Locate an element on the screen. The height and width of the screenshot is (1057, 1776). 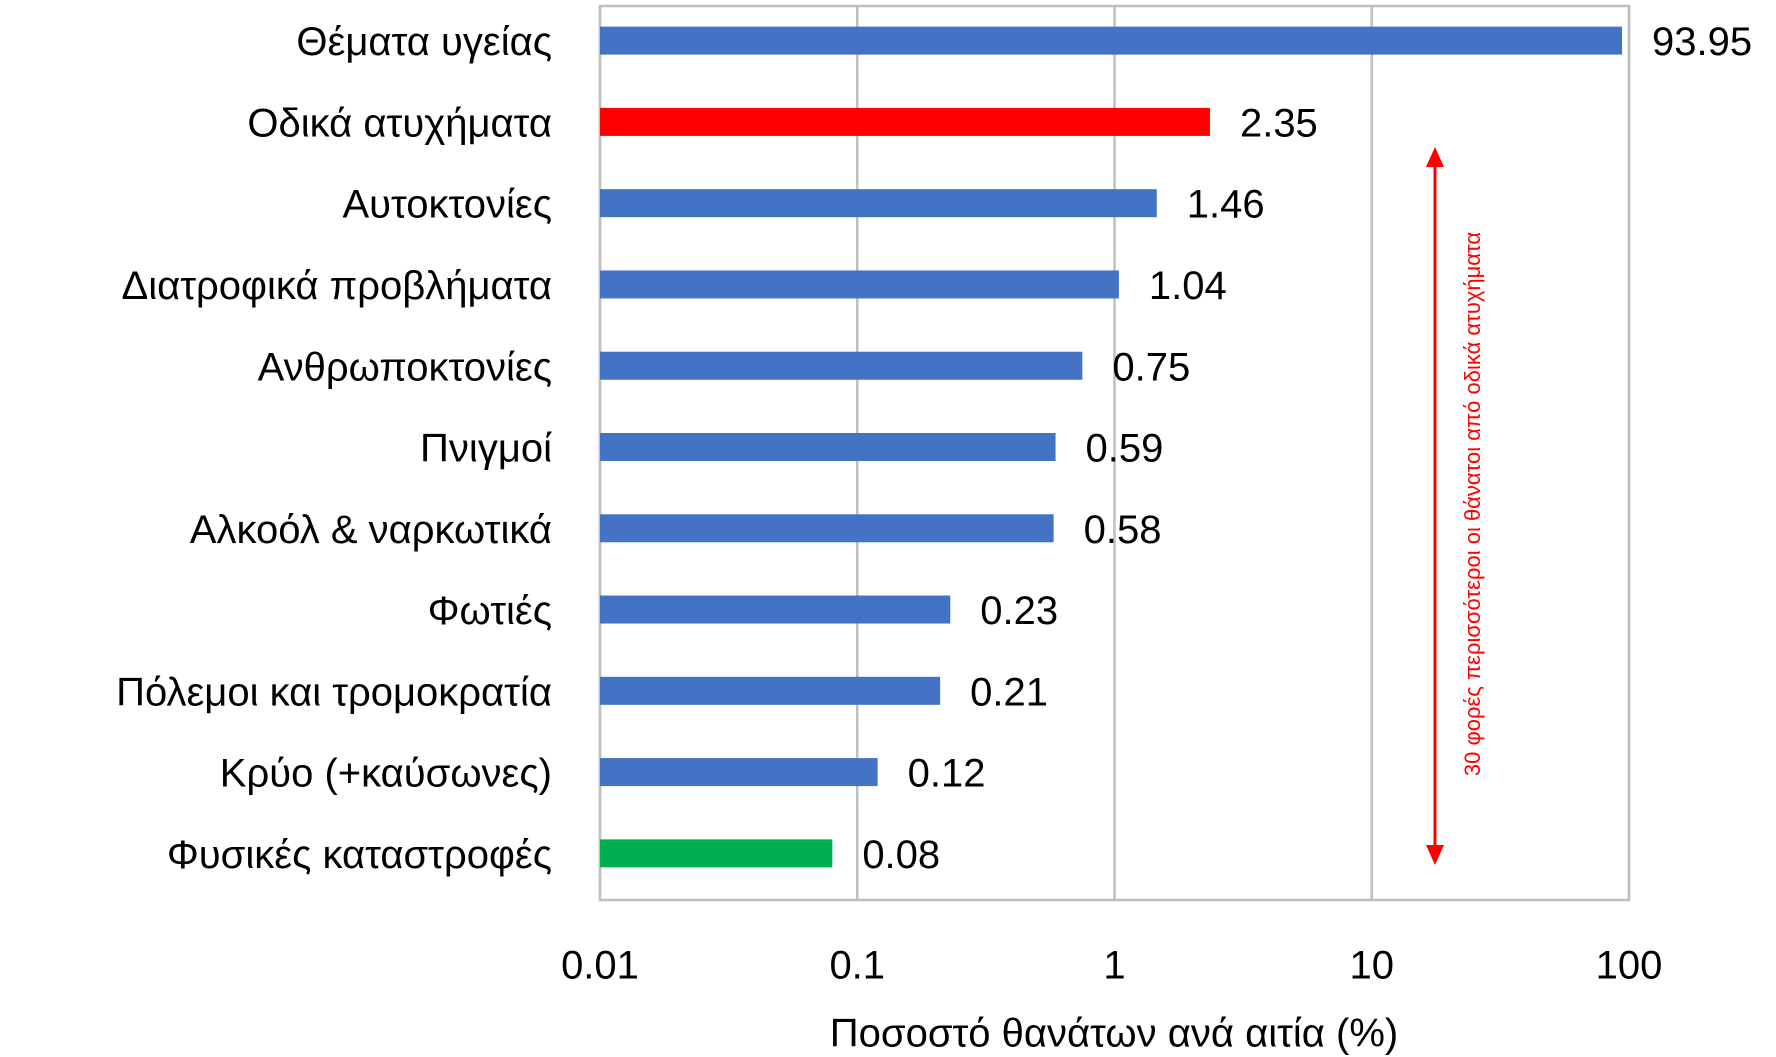
value-label: 0.23 is located at coordinates (1019, 611).